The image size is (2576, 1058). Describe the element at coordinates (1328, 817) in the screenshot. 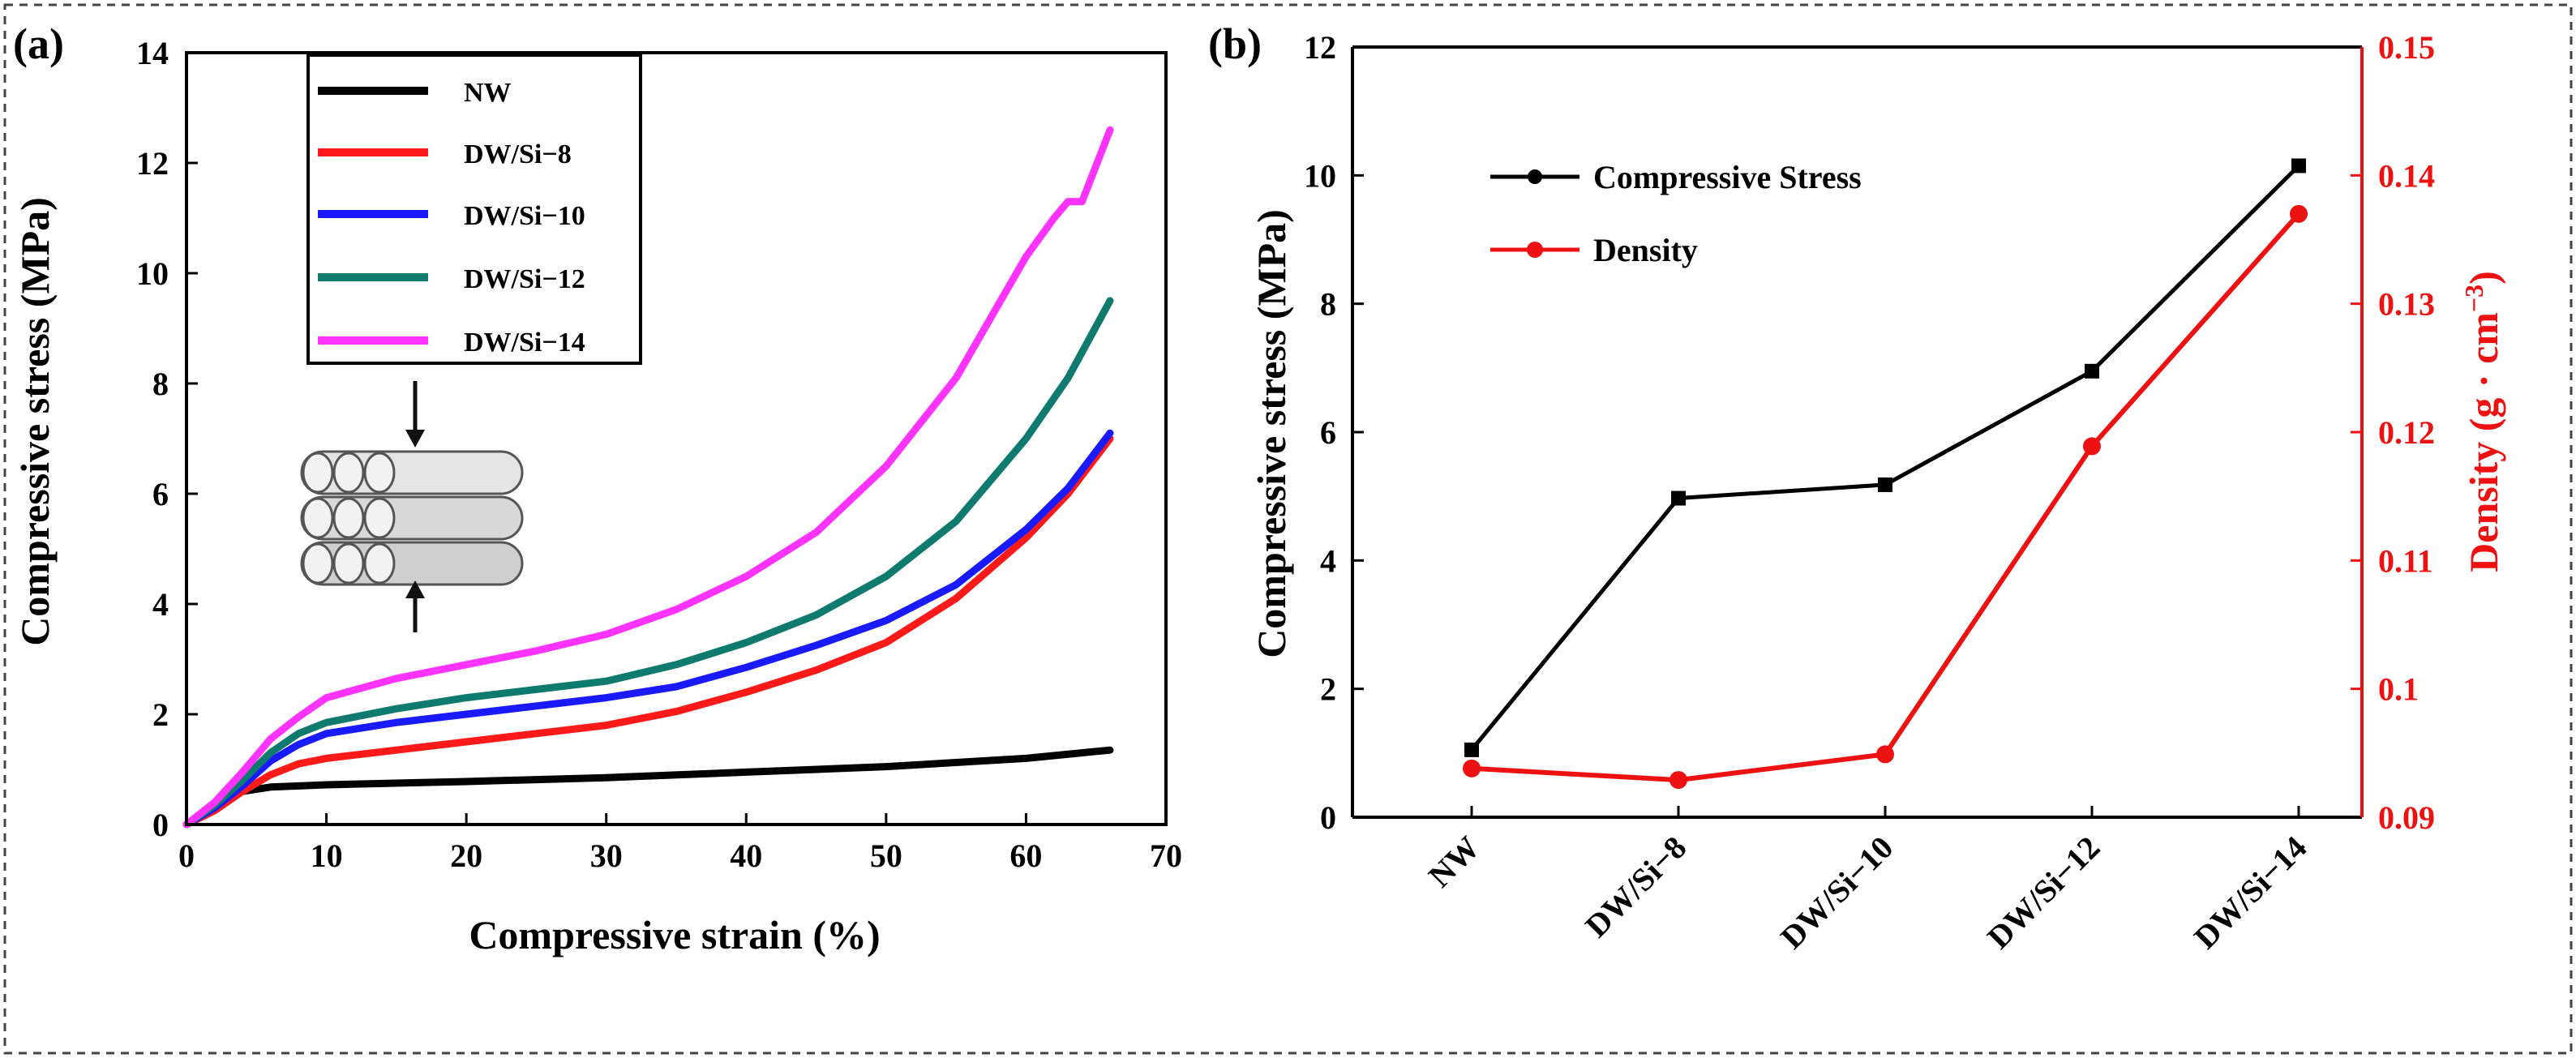

I see `b-ytick-label: 0` at that location.